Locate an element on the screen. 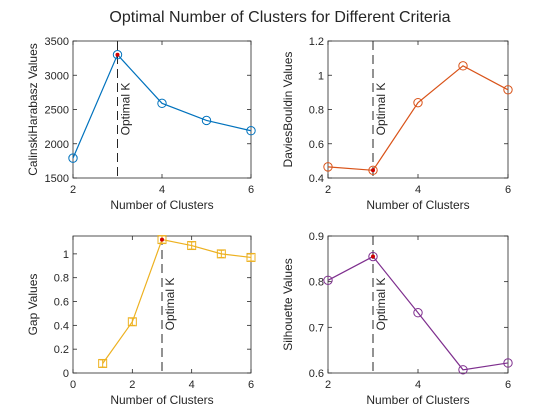 The height and width of the screenshot is (420, 560). davies-ytick-label: 0.4 is located at coordinates (316, 179).